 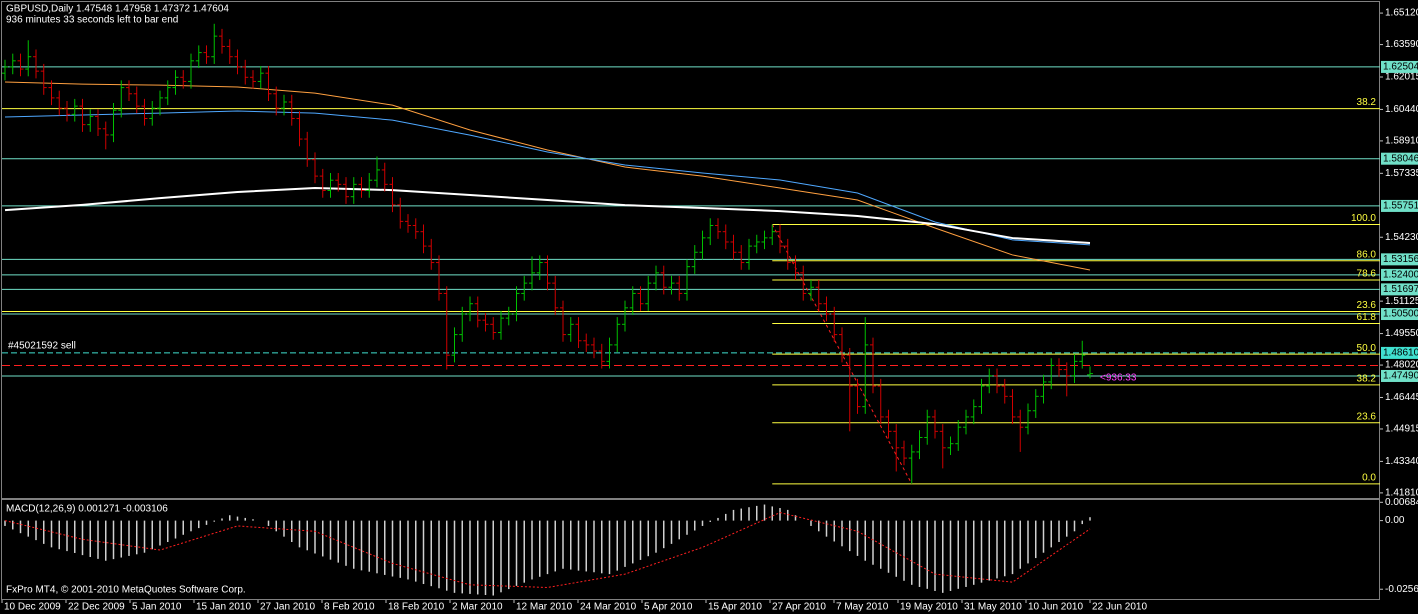 What do you see at coordinates (1401, 461) in the screenshot?
I see `y-tick-label: 1.43340` at bounding box center [1401, 461].